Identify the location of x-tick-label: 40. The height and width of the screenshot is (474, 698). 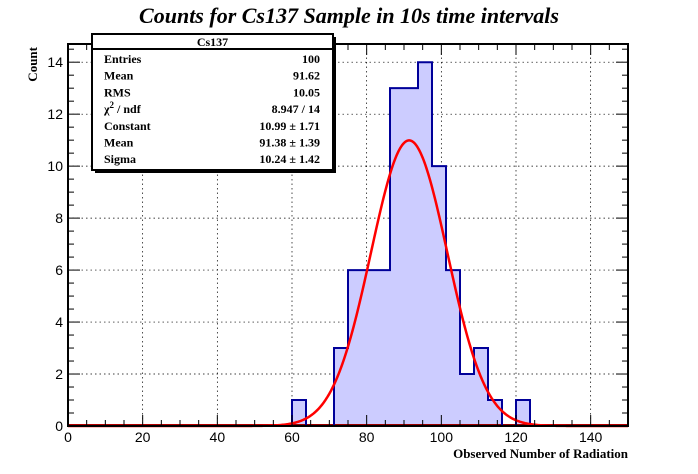
(218, 437).